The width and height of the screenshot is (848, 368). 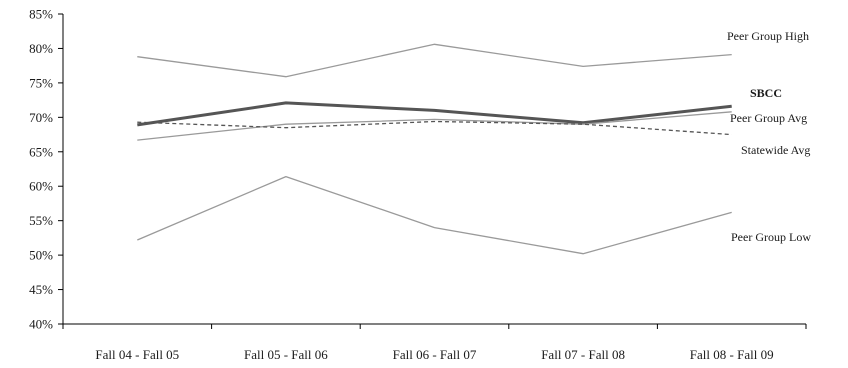 What do you see at coordinates (41, 324) in the screenshot?
I see `y-tick-label: 40%` at bounding box center [41, 324].